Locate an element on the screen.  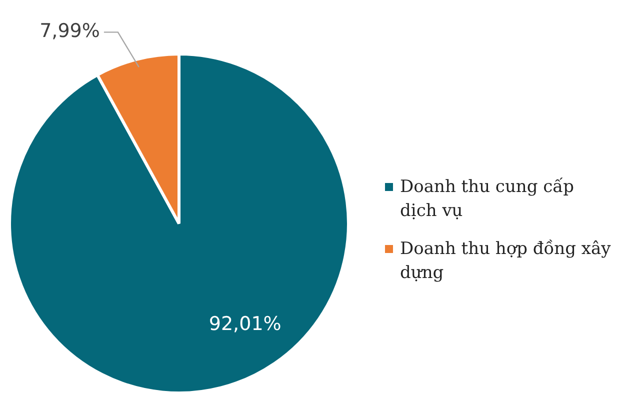
legend-label: Doanh thu cung cấp dịch vụ is located at coordinates (487, 199).